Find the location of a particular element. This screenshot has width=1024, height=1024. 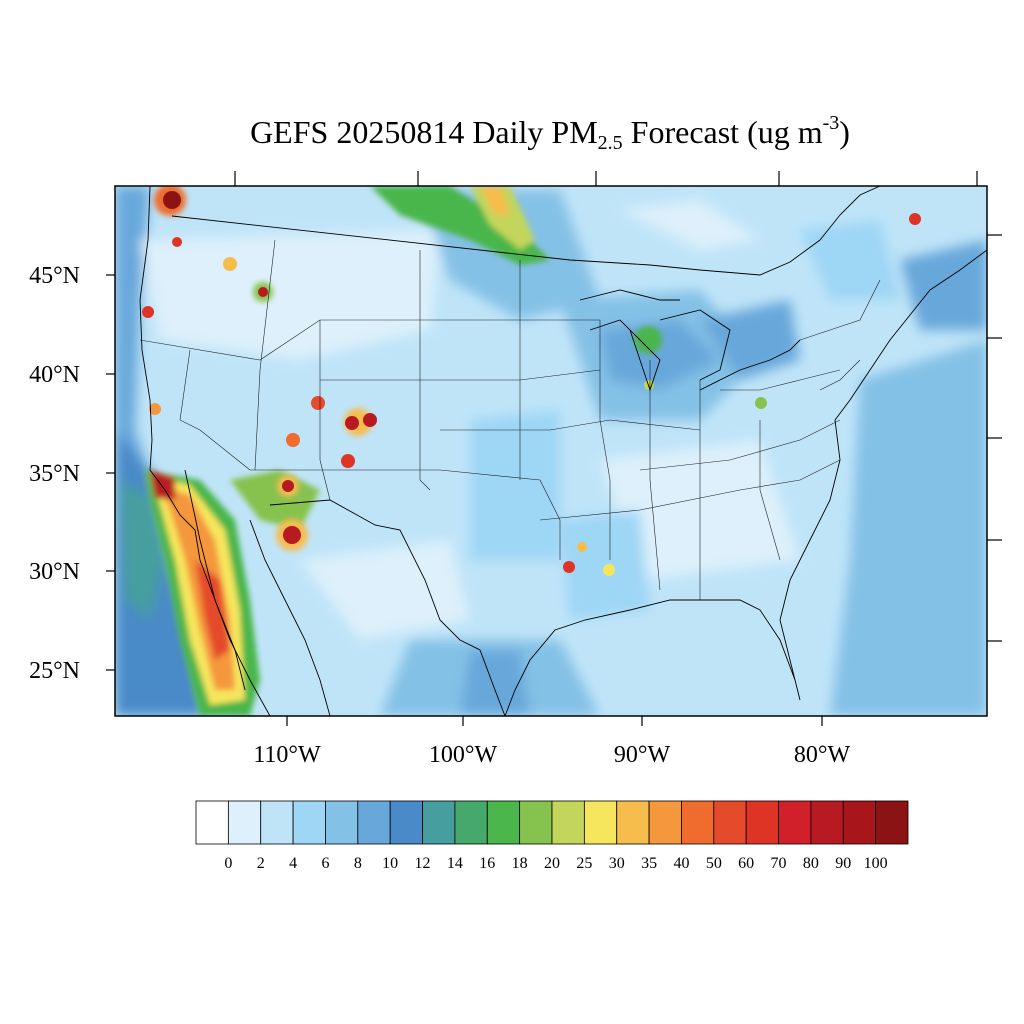

colorbar-label: 80 is located at coordinates (811, 863).